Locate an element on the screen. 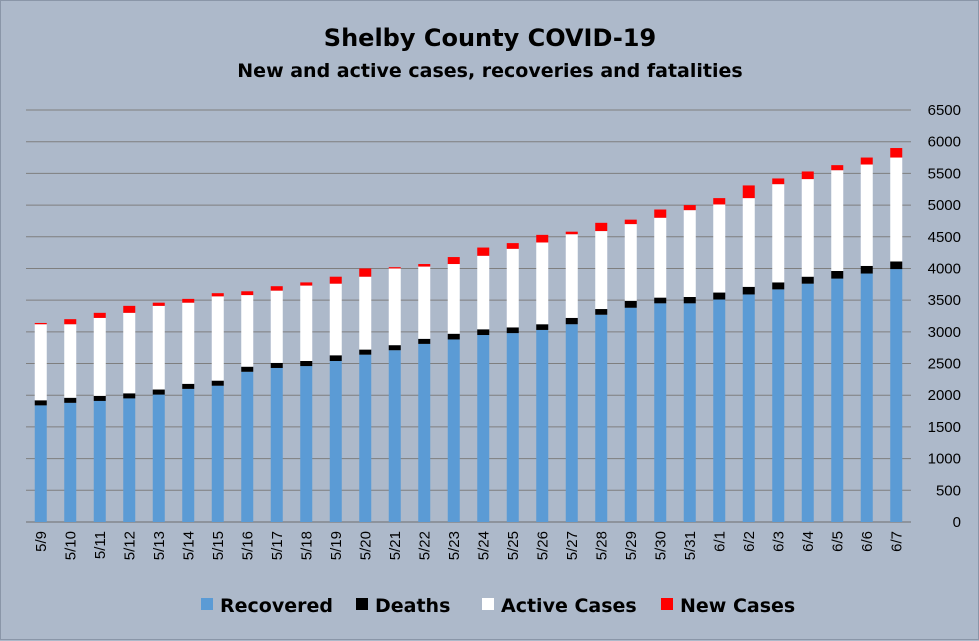 The width and height of the screenshot is (979, 641). x-tick-label: 5/27 is located at coordinates (572, 545).